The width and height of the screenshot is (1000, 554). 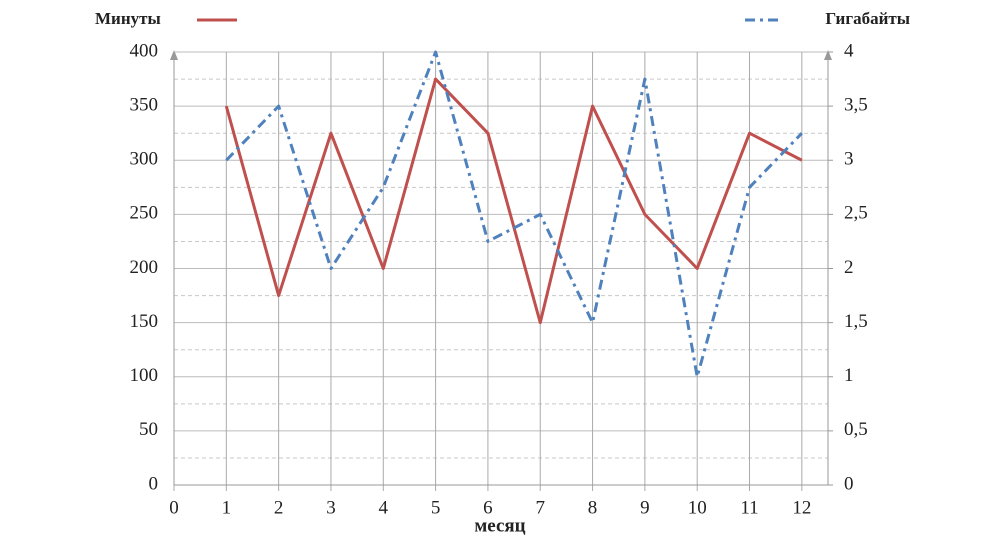 I want to click on y2-tick-label: 3,5, so click(x=856, y=104).